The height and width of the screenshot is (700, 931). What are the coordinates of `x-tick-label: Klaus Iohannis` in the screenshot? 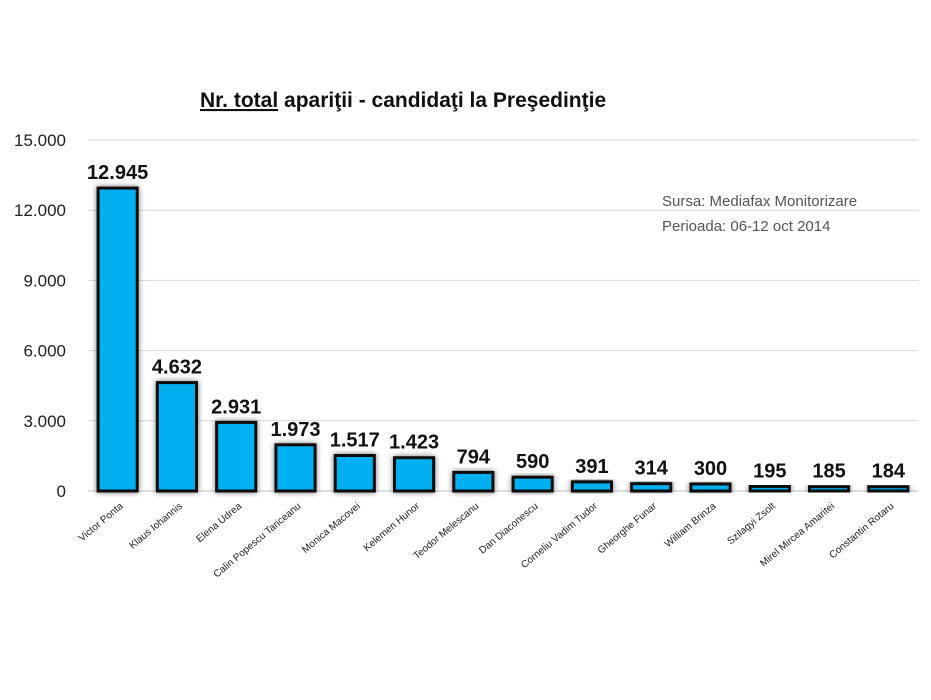 It's located at (156, 526).